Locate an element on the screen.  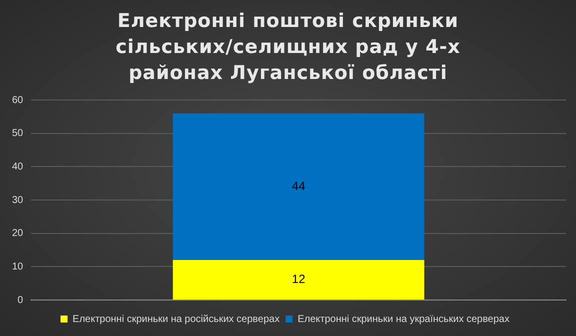
legend-label: Електронні скриньки на українських серверах is located at coordinates (404, 319).